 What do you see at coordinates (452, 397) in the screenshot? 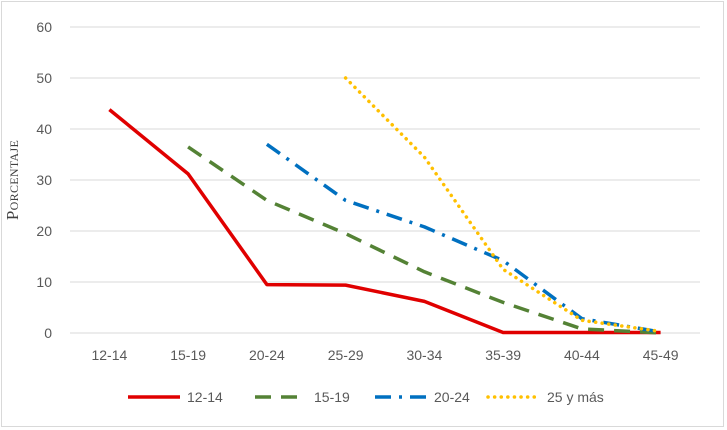
I see `legend-label: 20-24` at bounding box center [452, 397].